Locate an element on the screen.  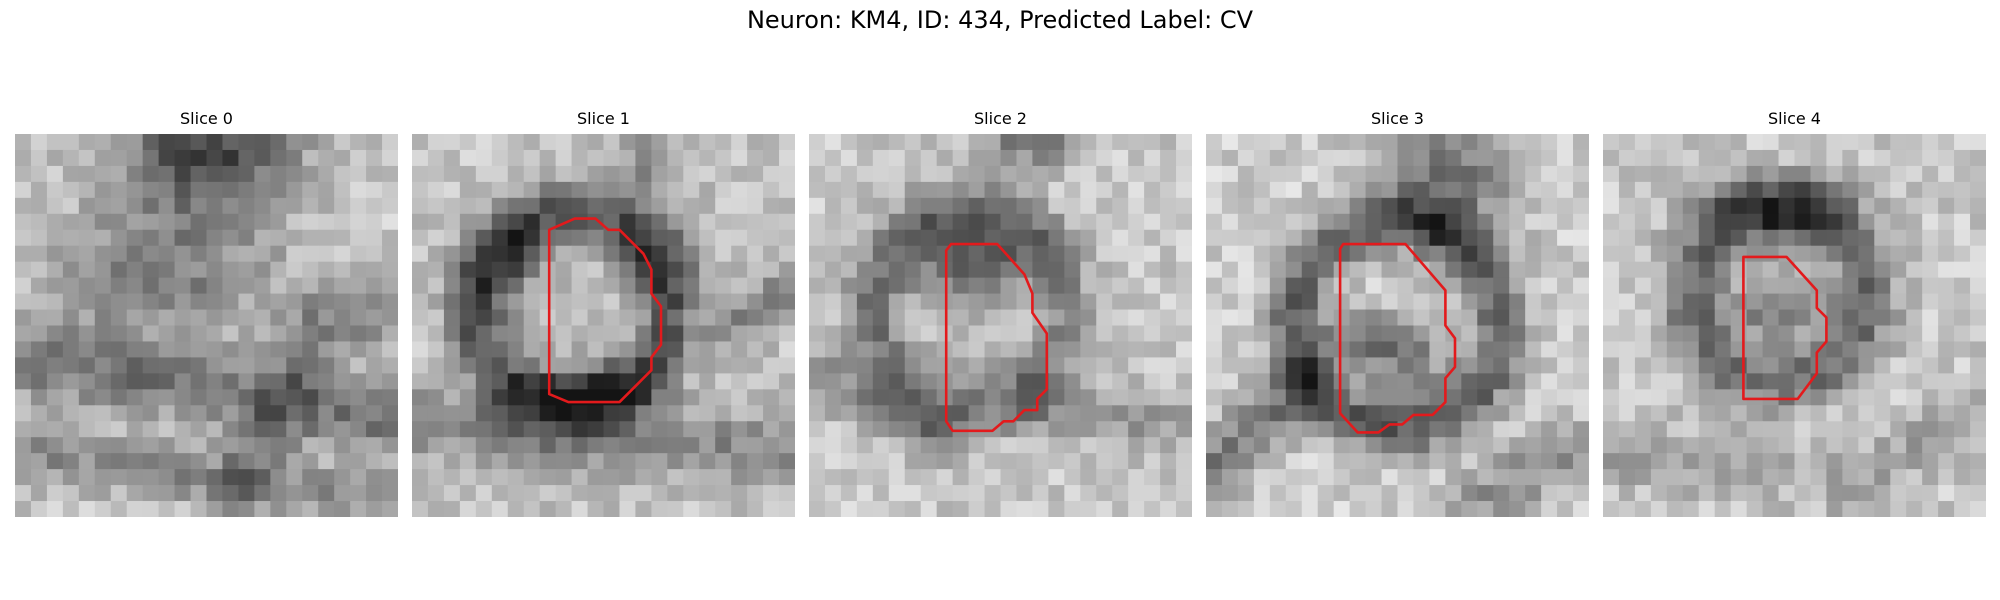
slice-3-segmentation-contour is located at coordinates (1397, 338).